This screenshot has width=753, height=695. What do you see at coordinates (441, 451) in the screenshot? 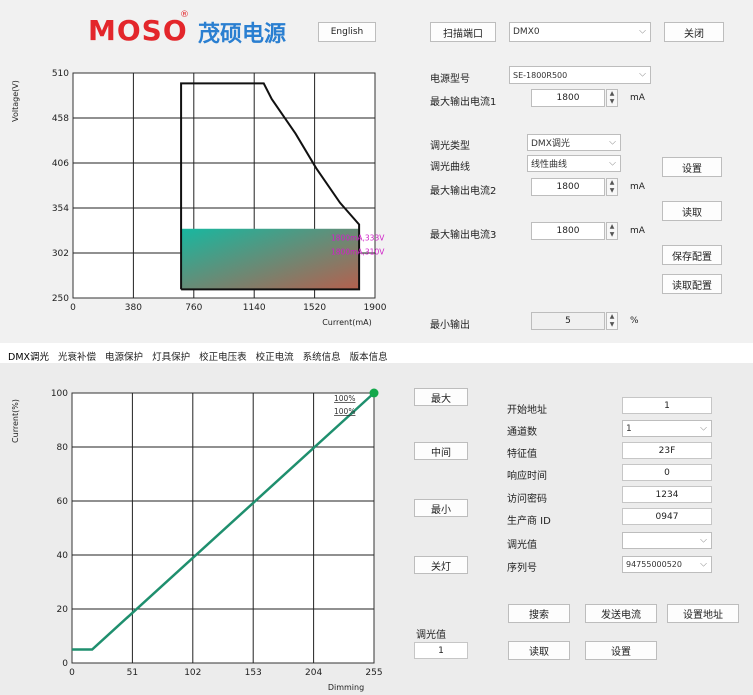
I see `mid-button: 中间` at bounding box center [441, 451].